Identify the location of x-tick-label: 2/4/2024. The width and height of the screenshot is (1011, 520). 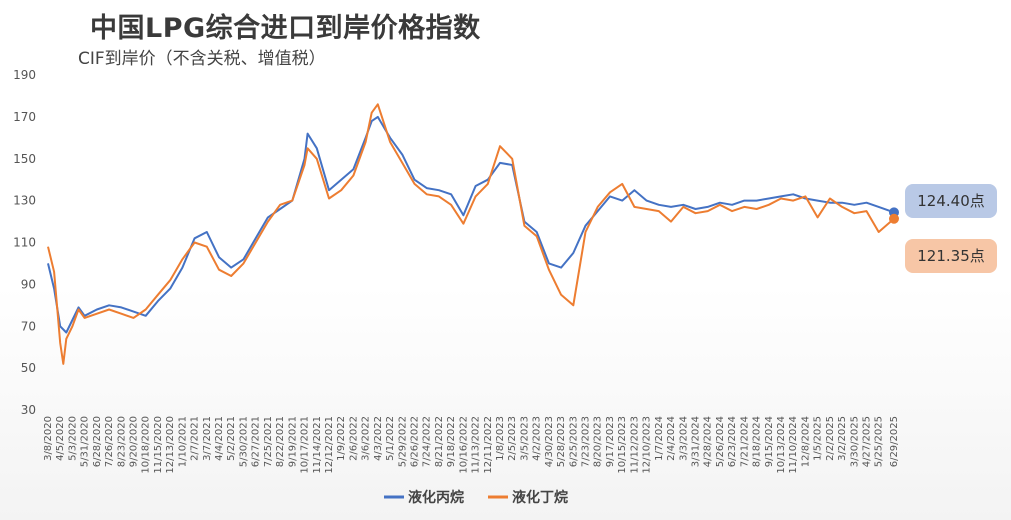
(671, 438).